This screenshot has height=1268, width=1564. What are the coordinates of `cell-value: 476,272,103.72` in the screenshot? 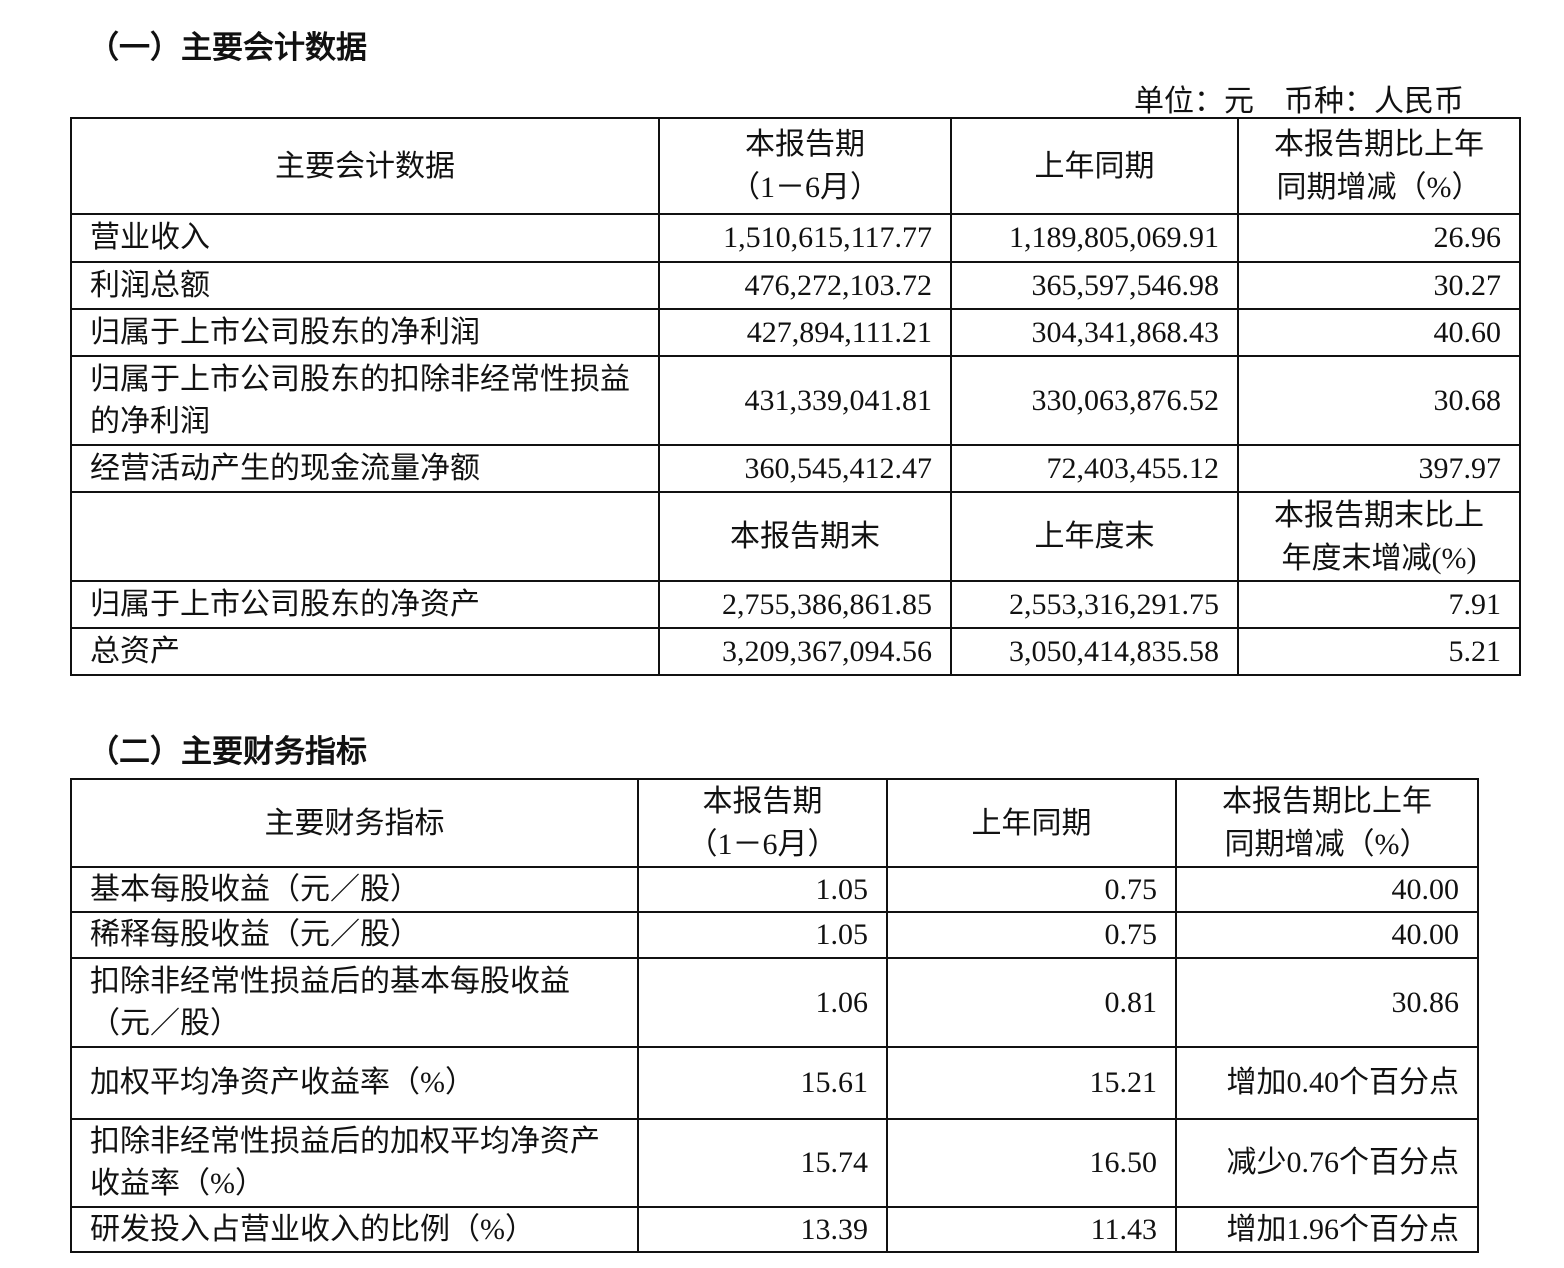 It's located at (805, 285).